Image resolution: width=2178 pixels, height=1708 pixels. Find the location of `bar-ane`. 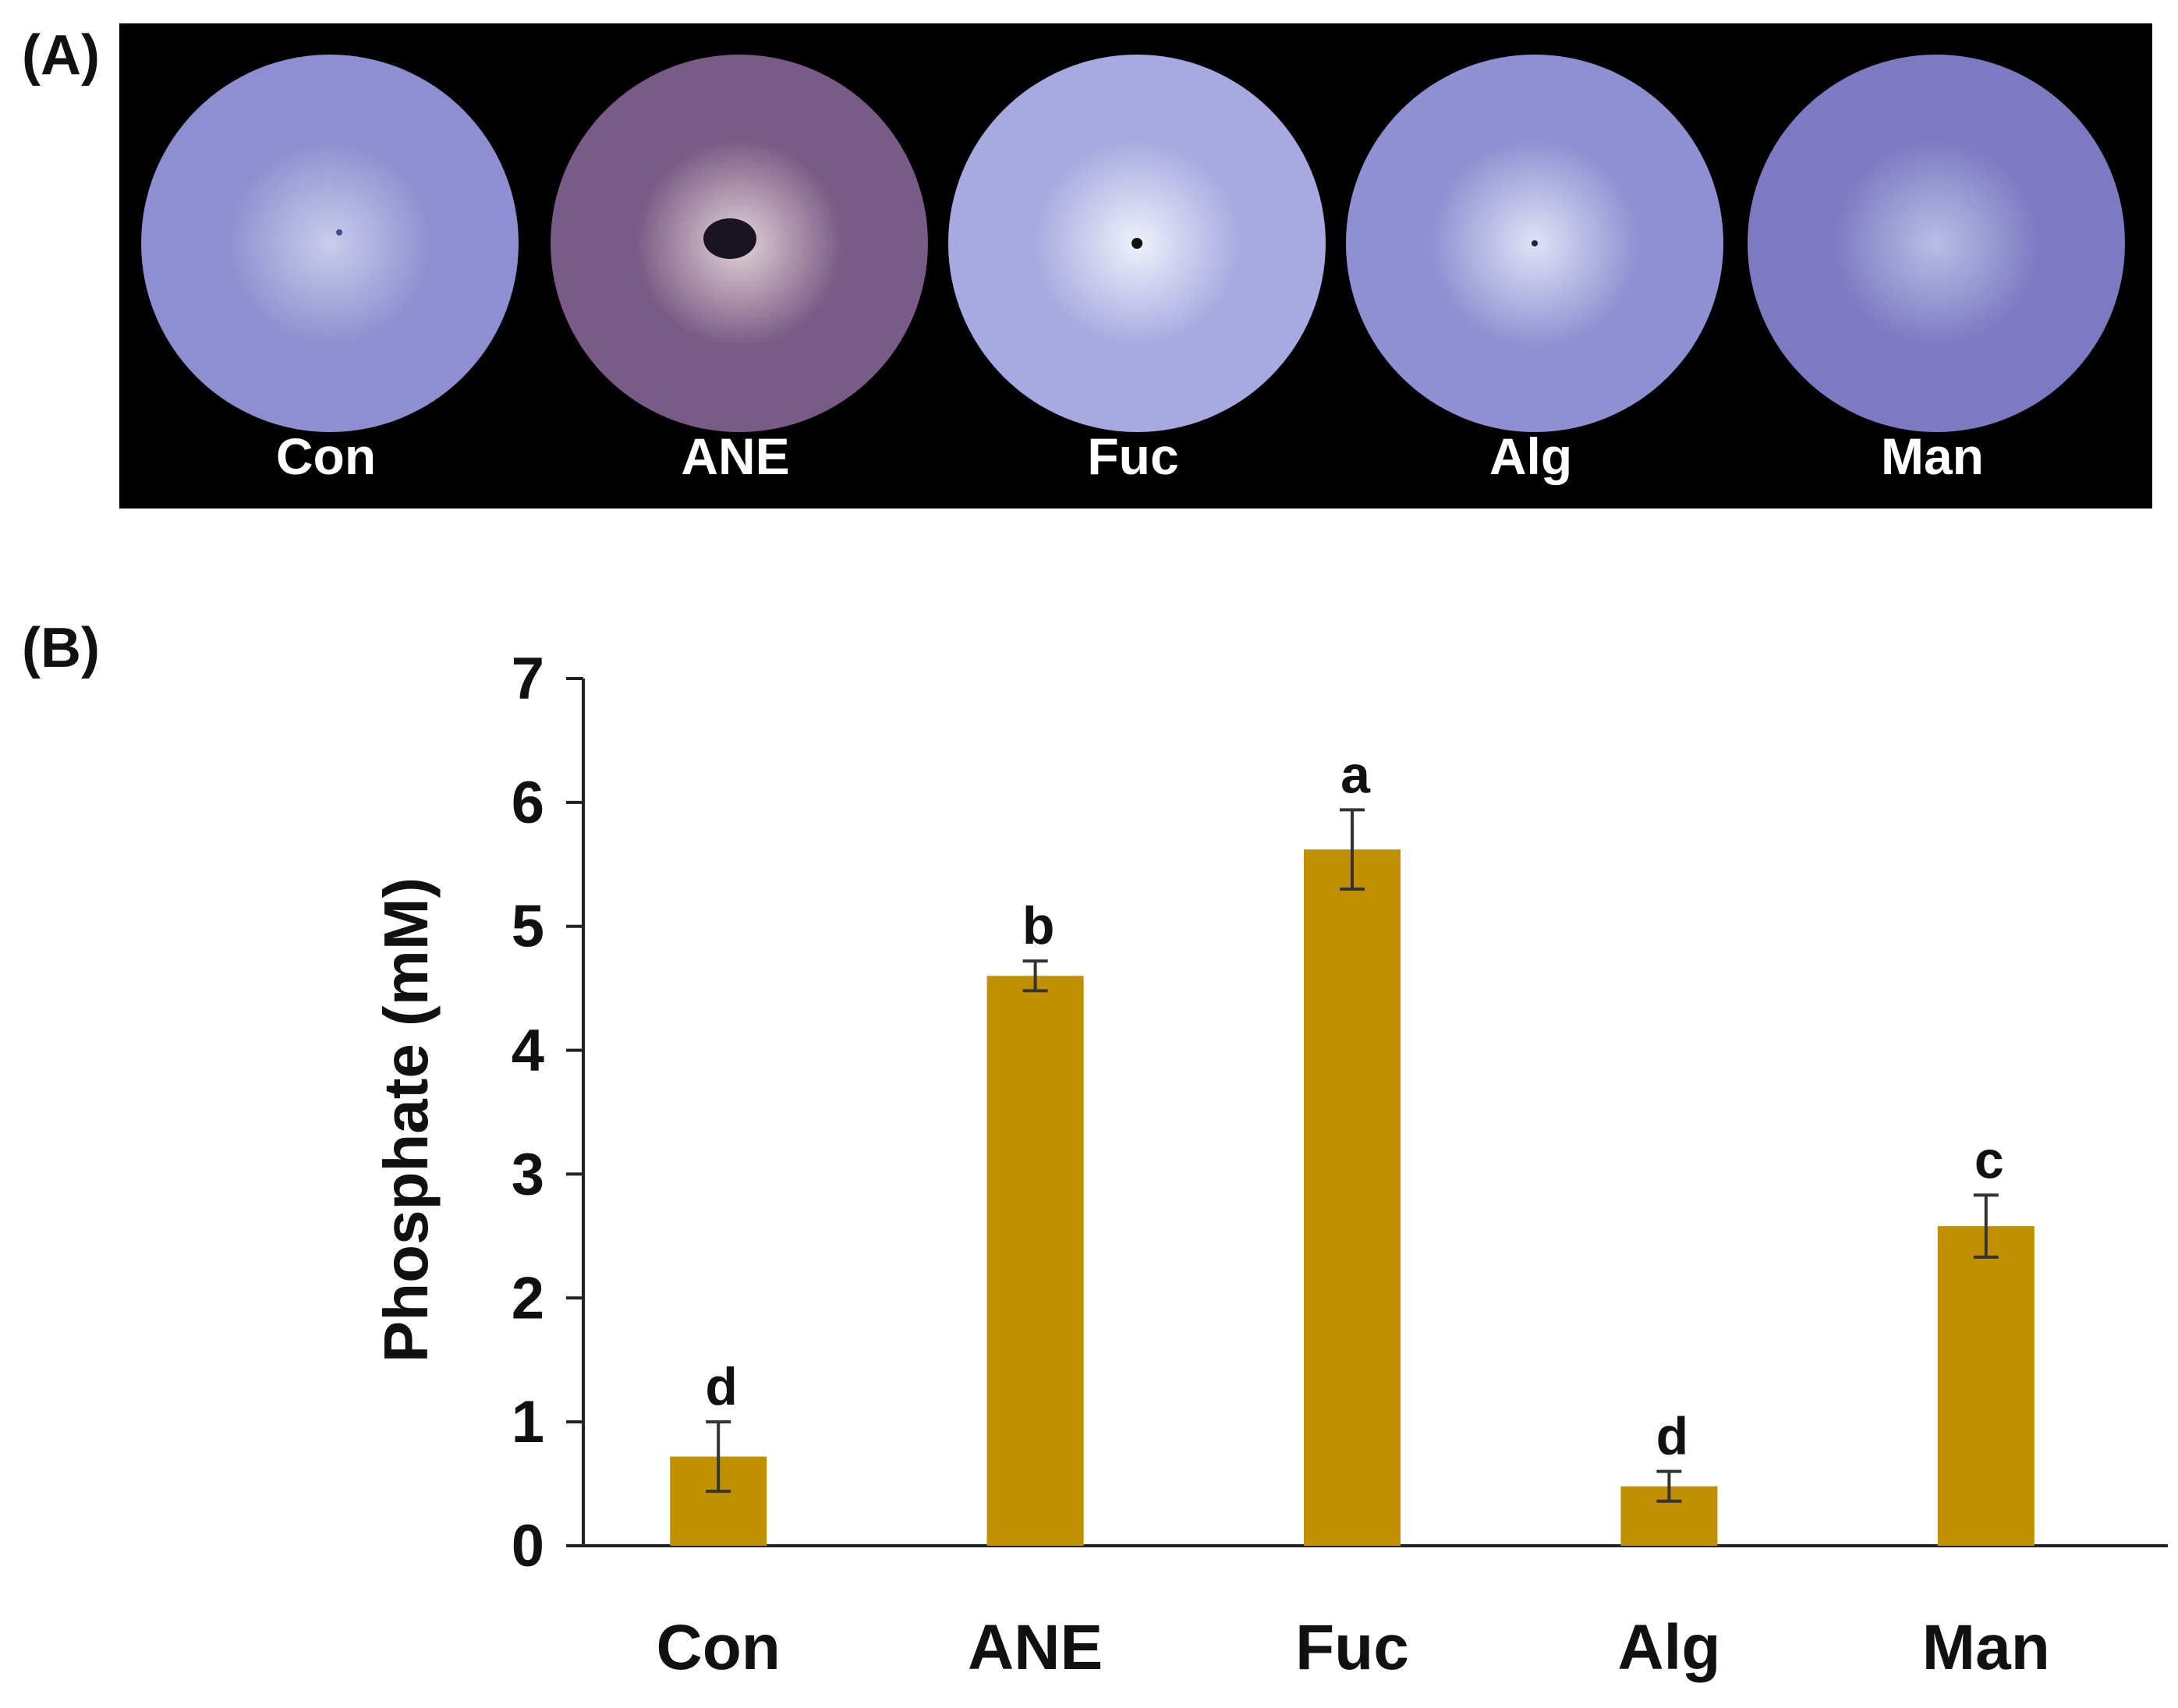

bar-ane is located at coordinates (1035, 1261).